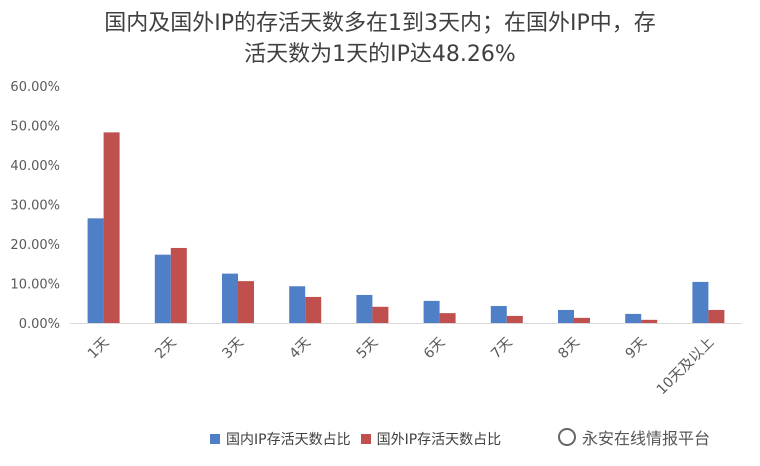 This screenshot has width=760, height=466. What do you see at coordinates (380, 23) in the screenshot?
I see `title-line-1: 国内及国外IP的存活天数多在1到3天内；在国外IP中，存` at bounding box center [380, 23].